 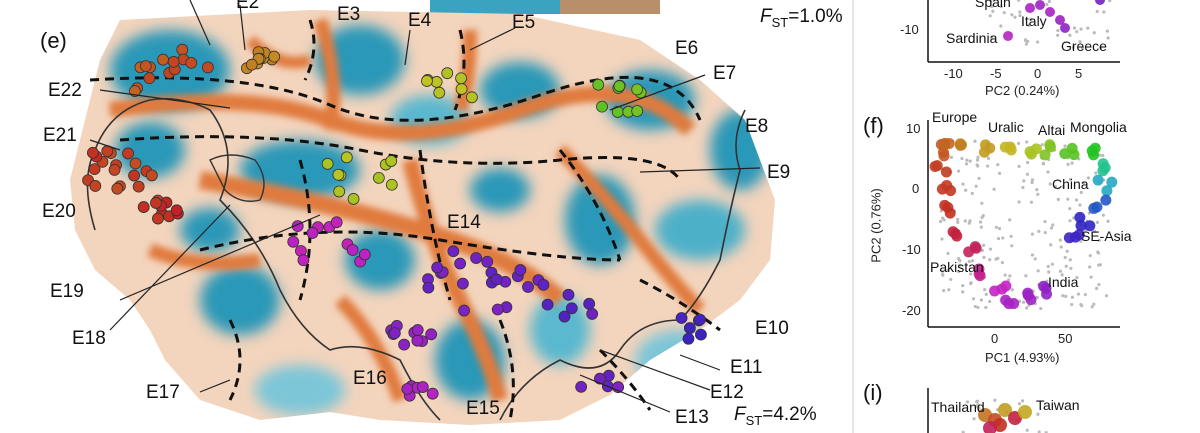 I want to click on place-taiwan: Taiwan, so click(x=1058, y=405).